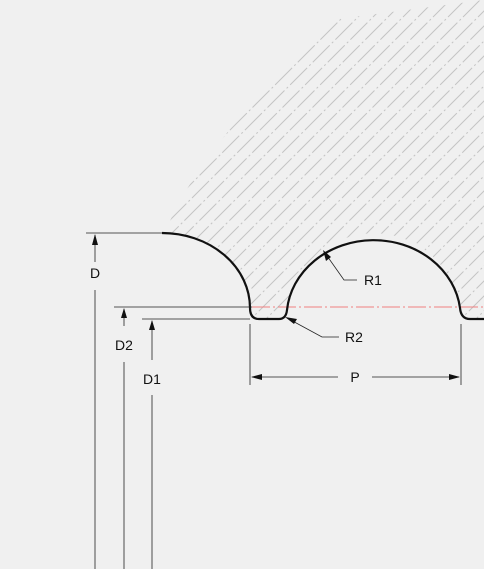 This screenshot has width=484, height=569. What do you see at coordinates (340, 266) in the screenshot?
I see `leader-line-r1` at bounding box center [340, 266].